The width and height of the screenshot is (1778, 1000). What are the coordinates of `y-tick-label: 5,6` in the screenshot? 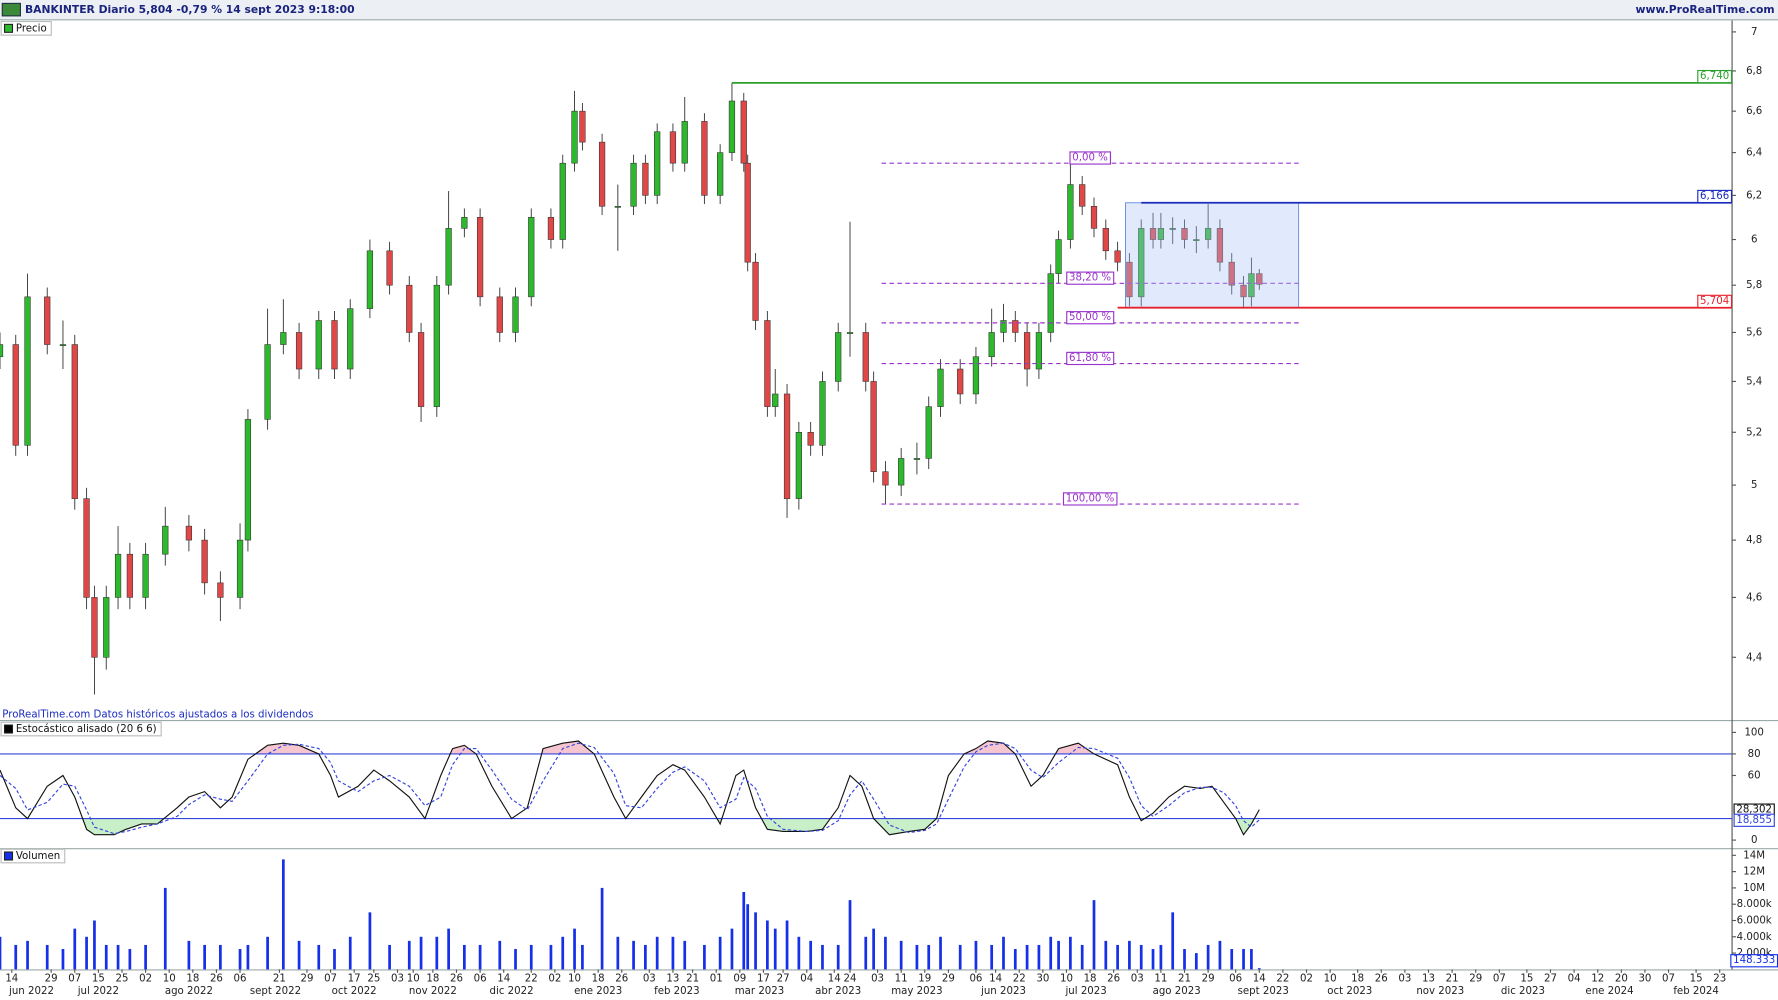 It's located at (1754, 332).